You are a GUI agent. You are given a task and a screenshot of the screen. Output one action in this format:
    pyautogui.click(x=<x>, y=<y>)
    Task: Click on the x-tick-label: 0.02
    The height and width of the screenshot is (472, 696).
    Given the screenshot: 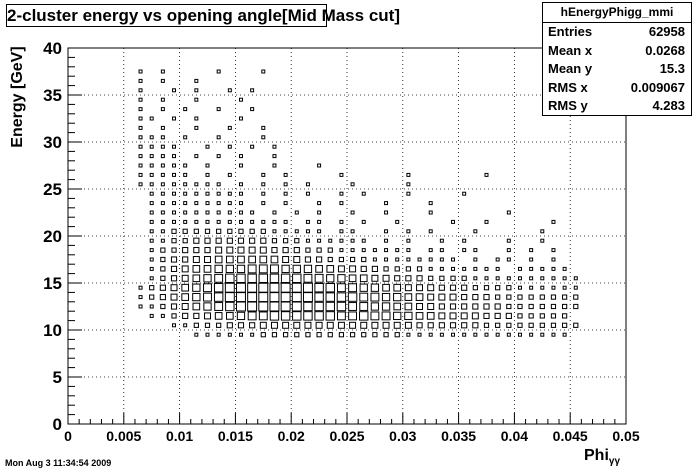 What is the action you would take?
    pyautogui.click(x=291, y=436)
    